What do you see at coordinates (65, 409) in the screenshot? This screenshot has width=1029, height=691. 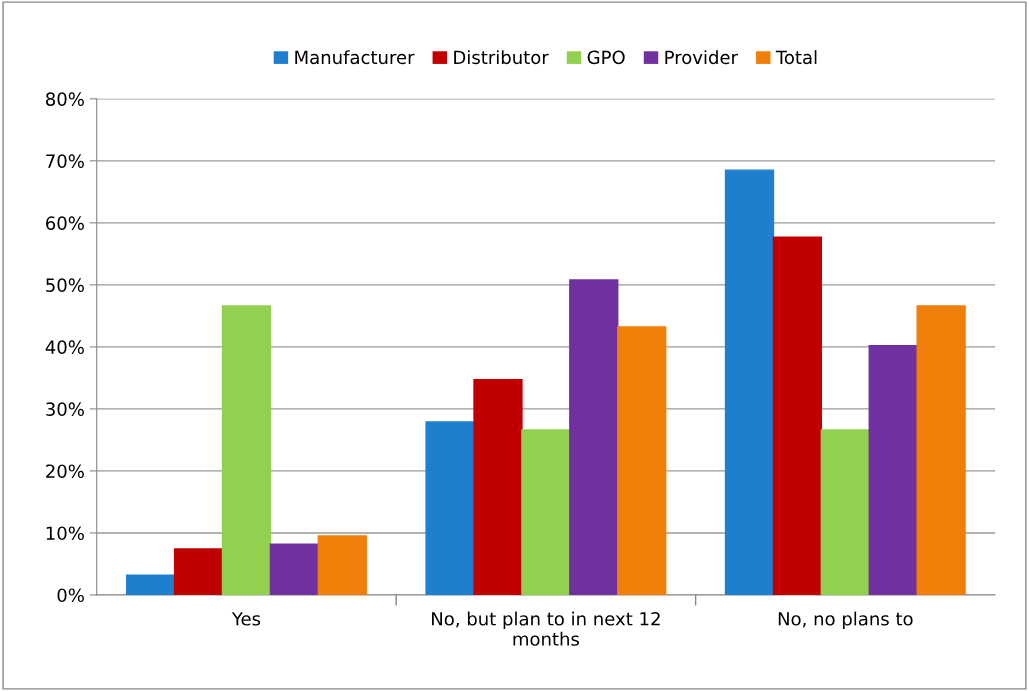 I see `y-tick-label: 30%` at bounding box center [65, 409].